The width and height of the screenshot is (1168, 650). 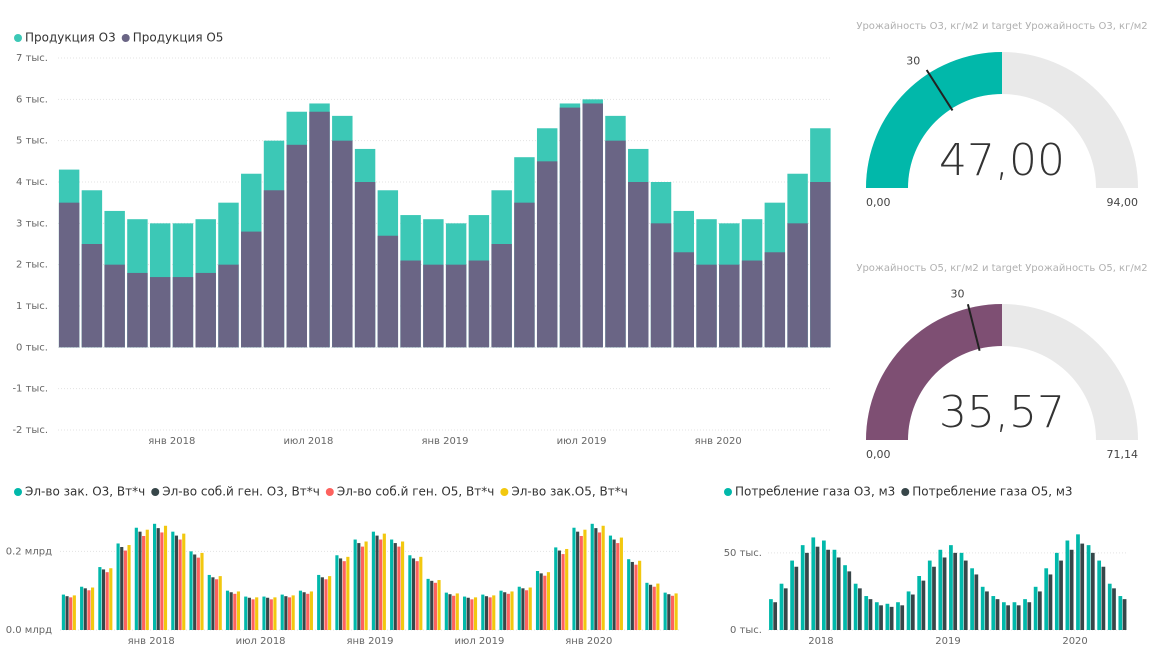 What do you see at coordinates (241, 492) in the screenshot?
I see `legend-label: Эл-во соб.й ген. О3, Вт*ч` at bounding box center [241, 492].